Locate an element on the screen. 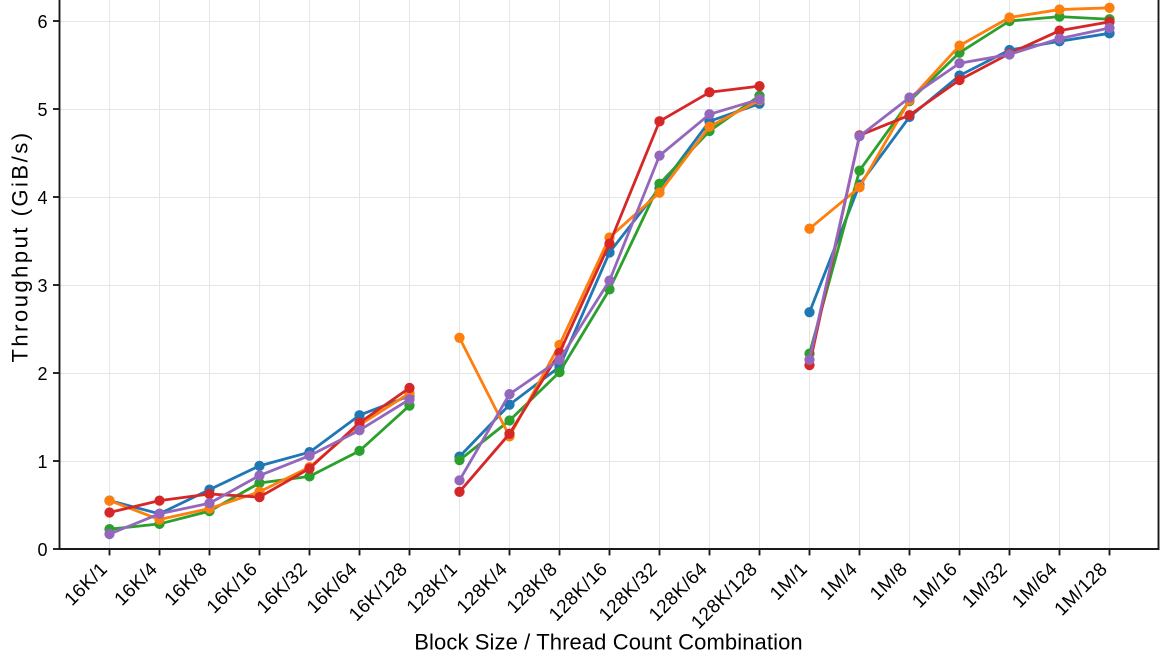  svg-text: 1M/128 is located at coordinates (1081, 589).